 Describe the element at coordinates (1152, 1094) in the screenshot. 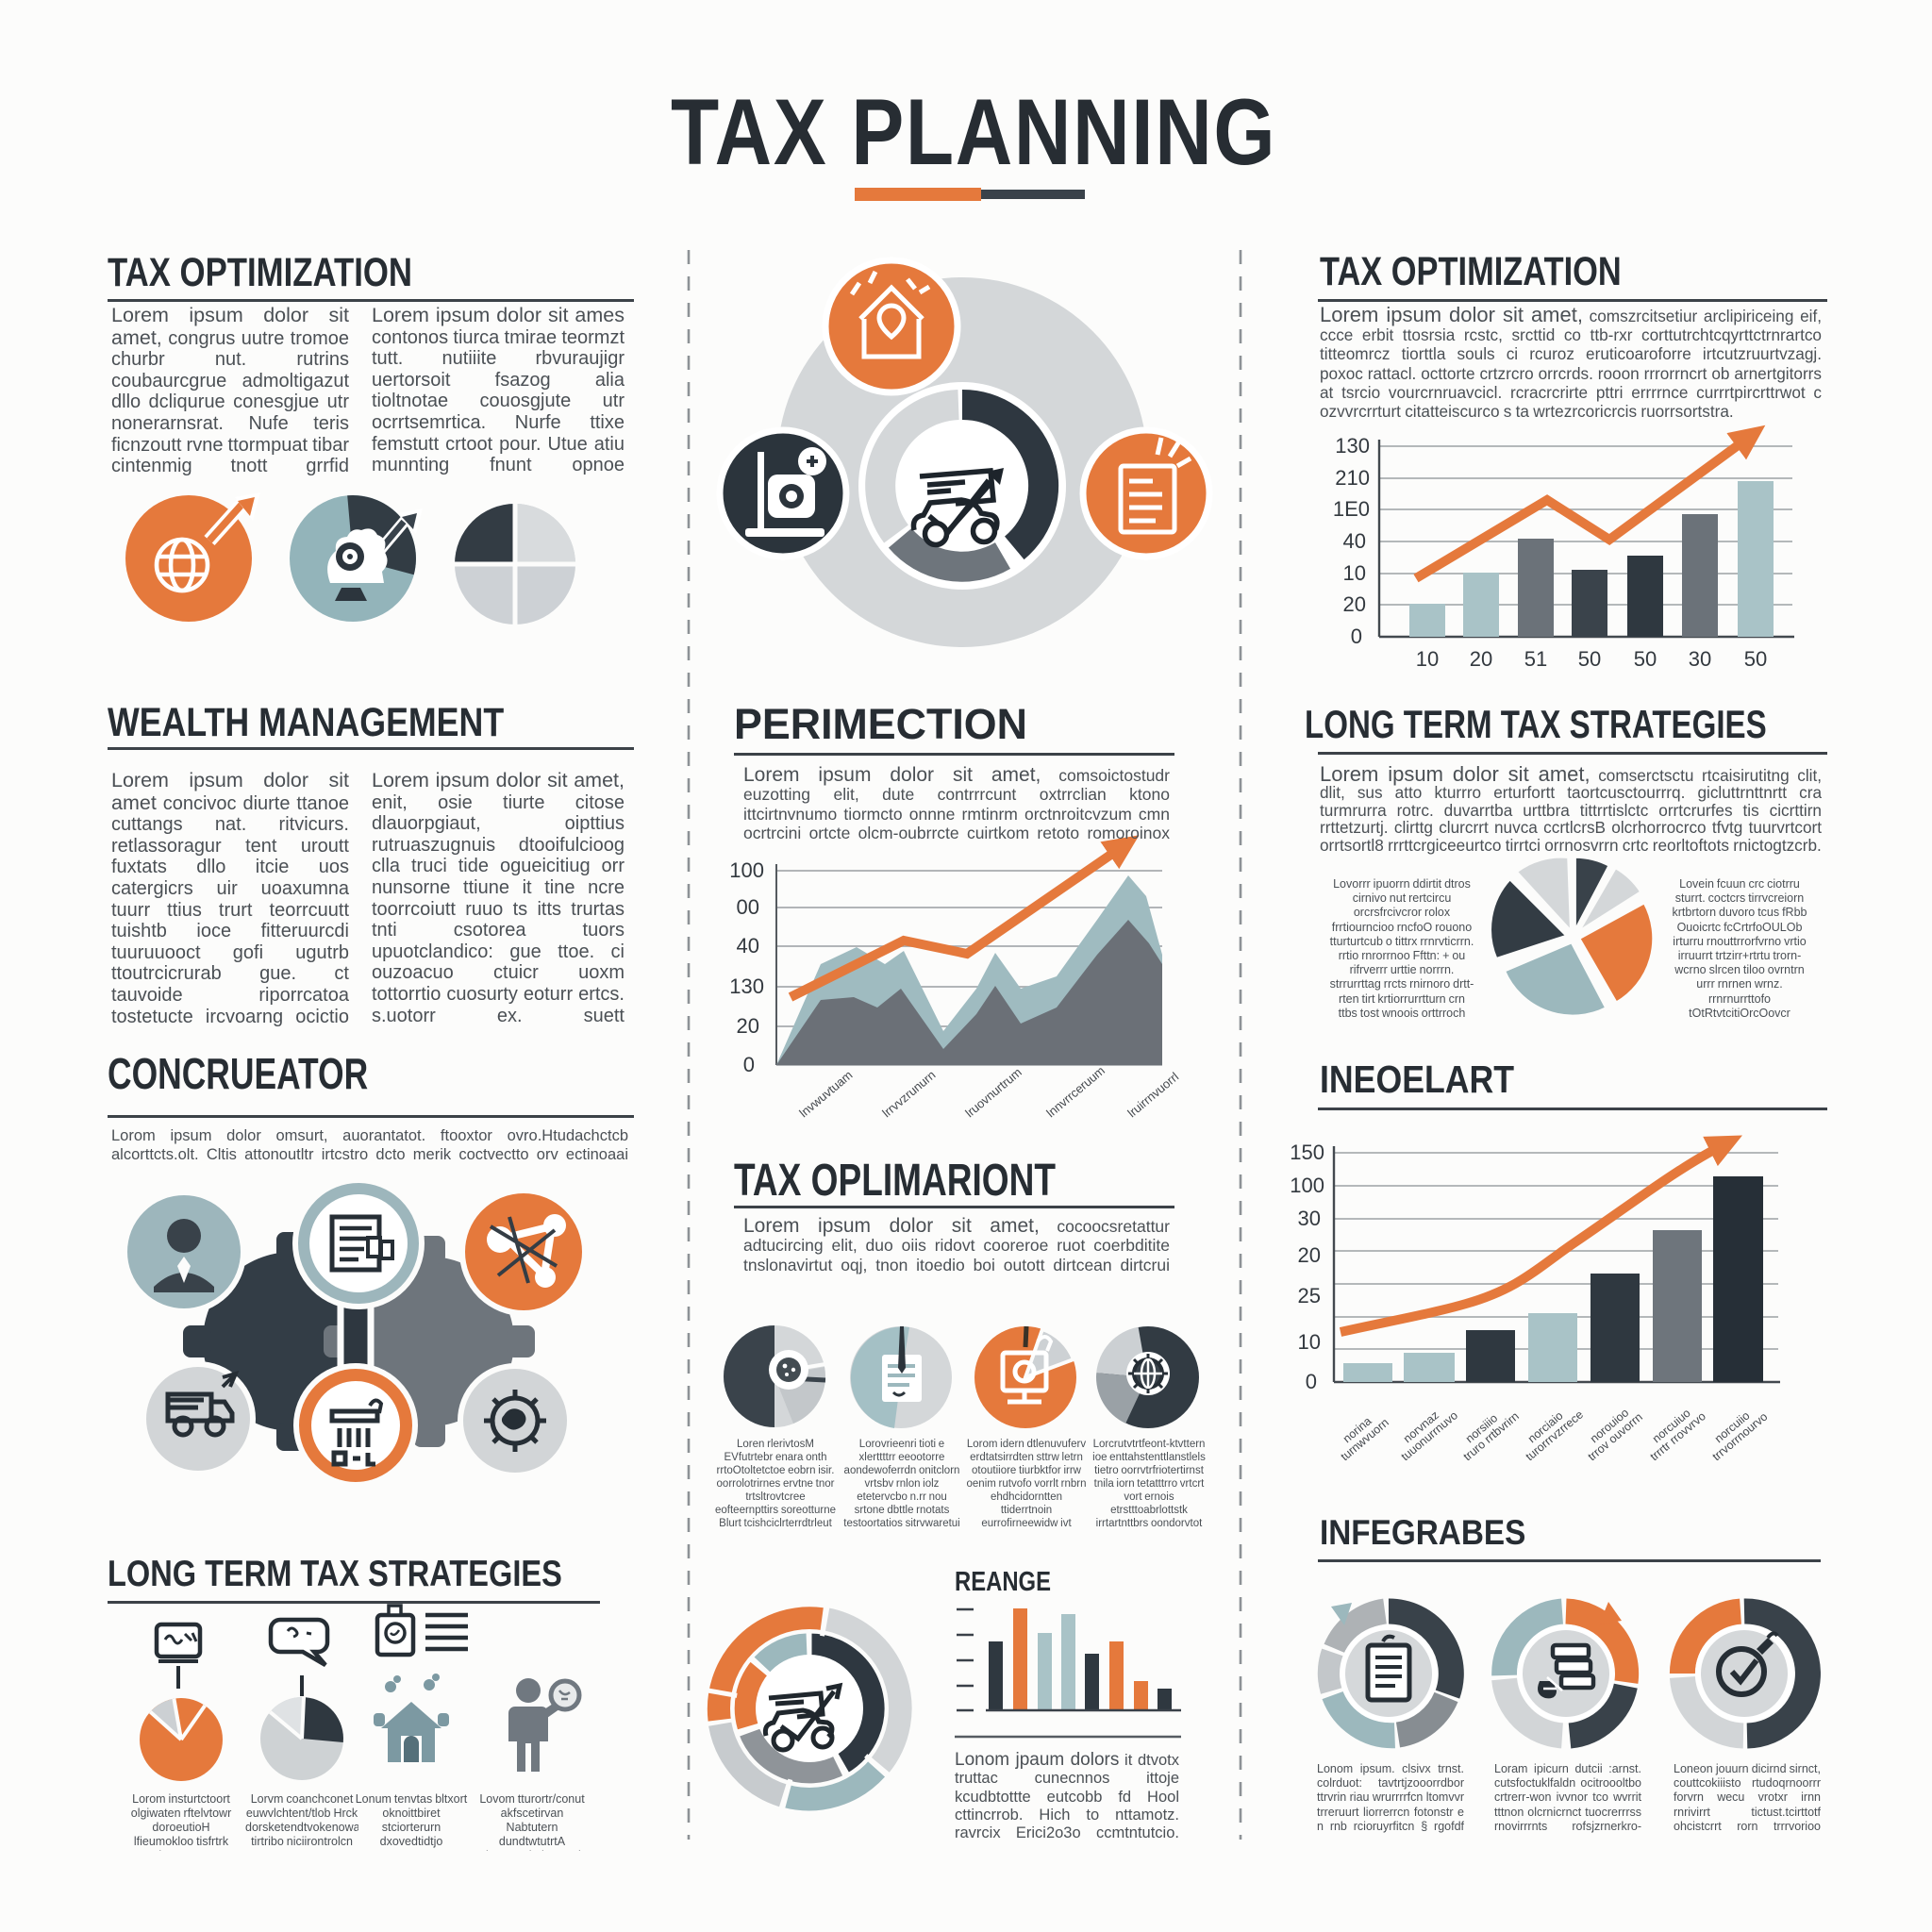

I see `svg-text: lruirrnvuorrl` at that location.